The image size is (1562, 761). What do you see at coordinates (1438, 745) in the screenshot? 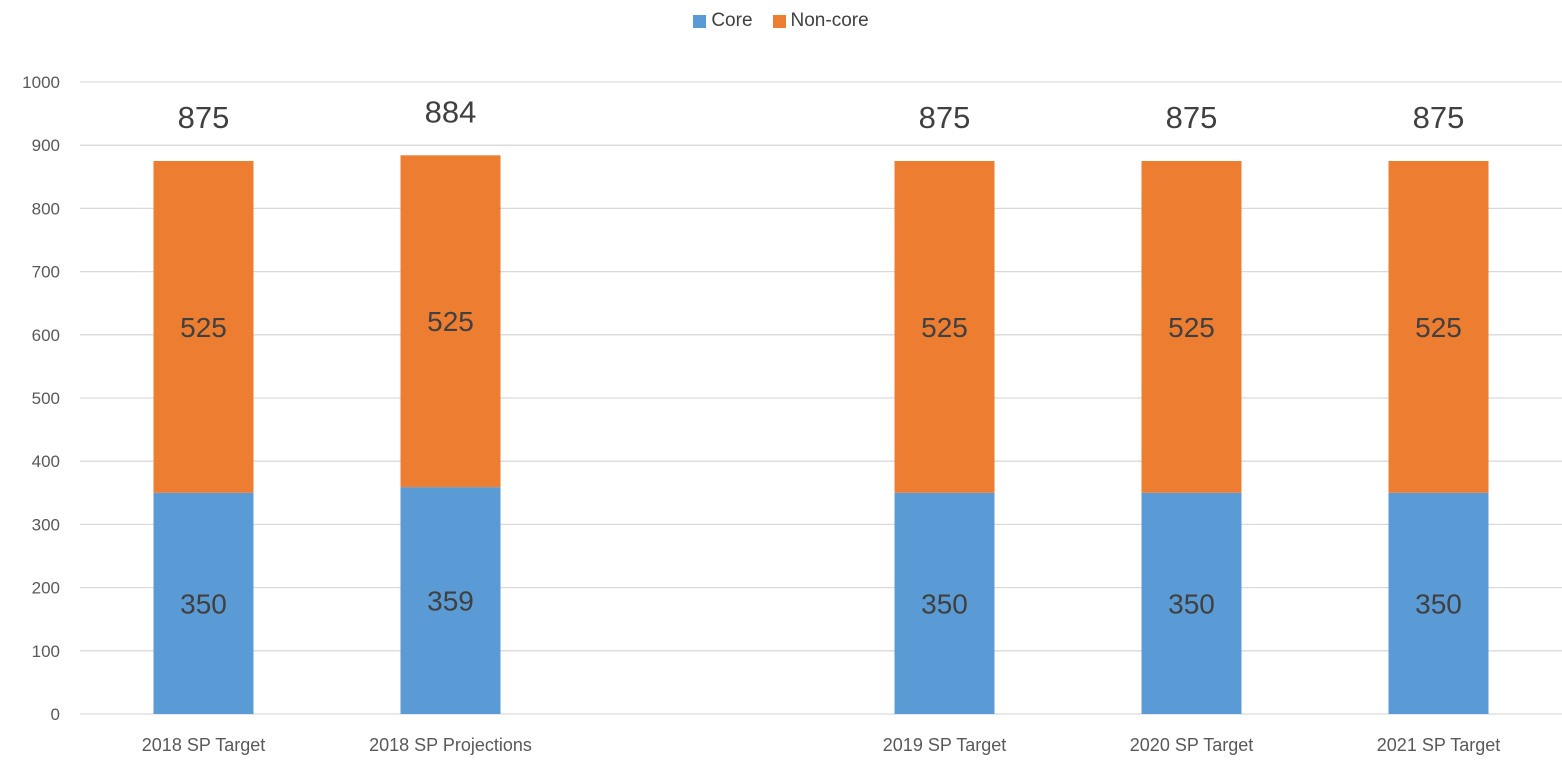
I see `x-tick-label: 2021 SP Target` at bounding box center [1438, 745].